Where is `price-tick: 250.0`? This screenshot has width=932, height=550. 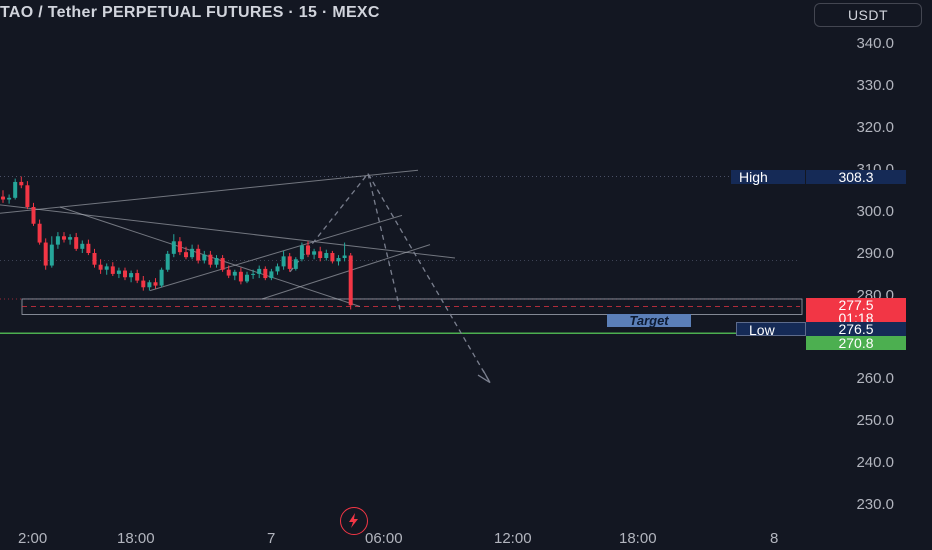 price-tick: 250.0 is located at coordinates (875, 420).